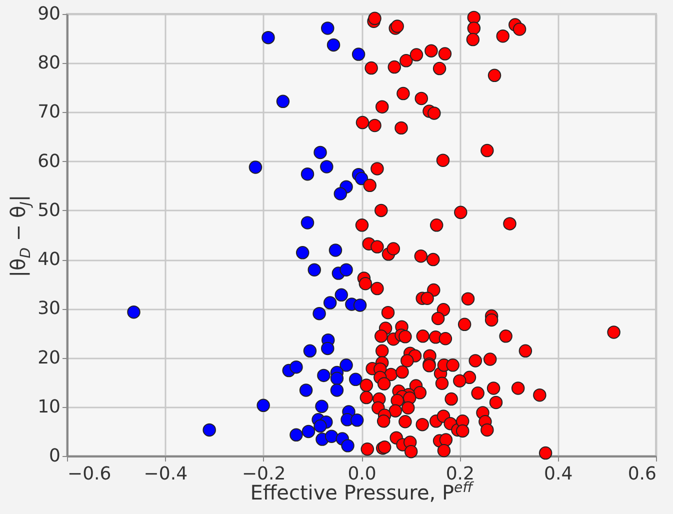 Image resolution: width=673 pixels, height=514 pixels. I want to click on y-tick-label: 80, so click(49, 63).